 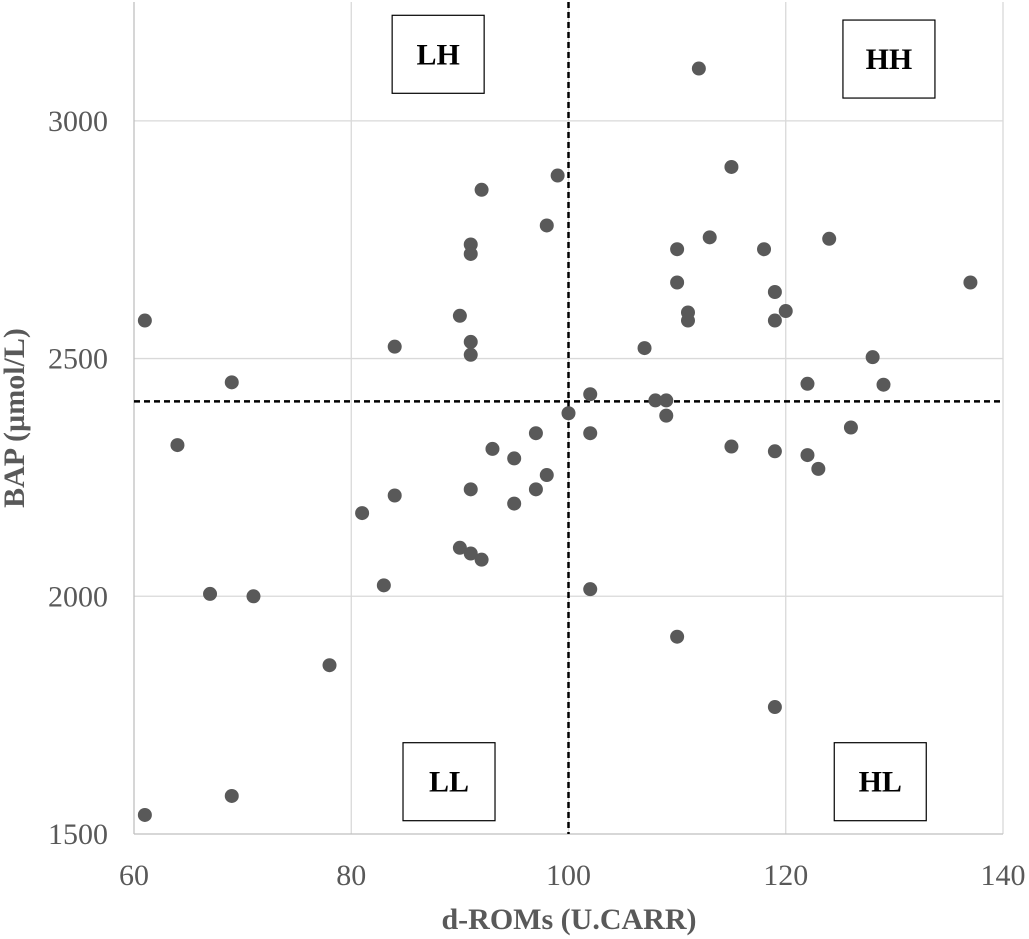 What do you see at coordinates (78, 121) in the screenshot?
I see `y-tick-label: 3000` at bounding box center [78, 121].